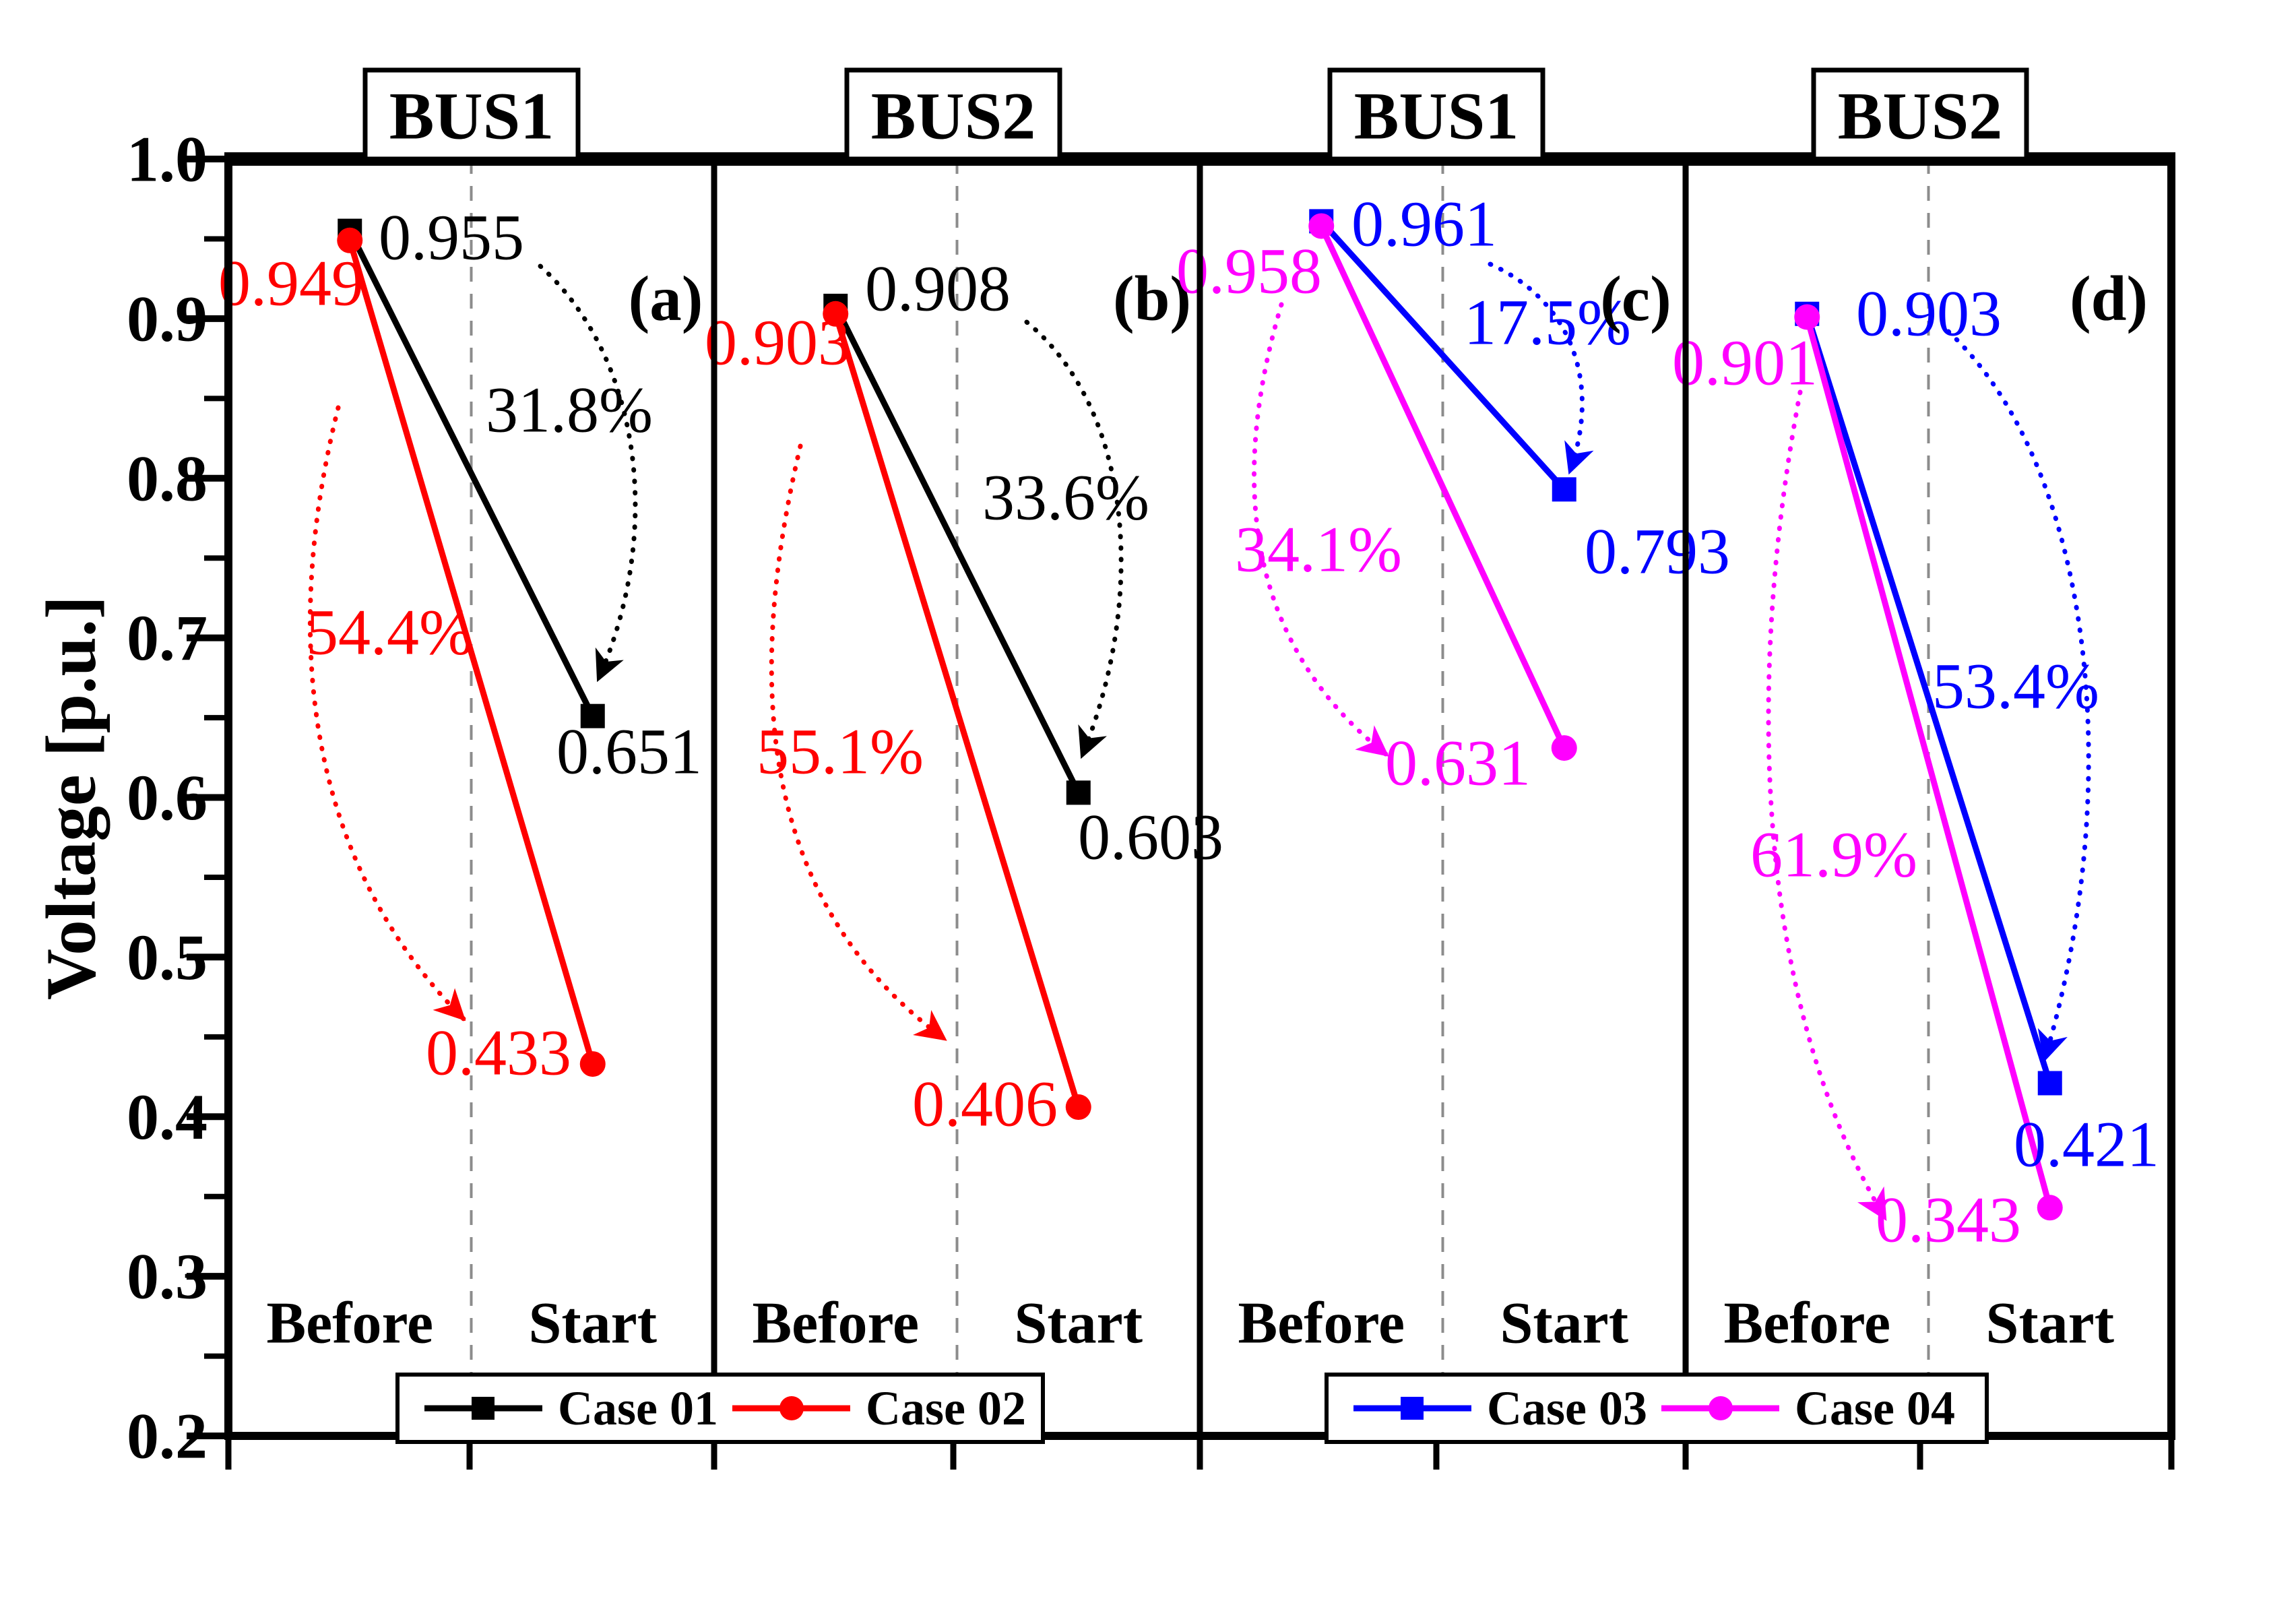 The width and height of the screenshot is (2296, 1603). Describe the element at coordinates (2015, 686) in the screenshot. I see `drop-percent-label: 53.4%` at that location.